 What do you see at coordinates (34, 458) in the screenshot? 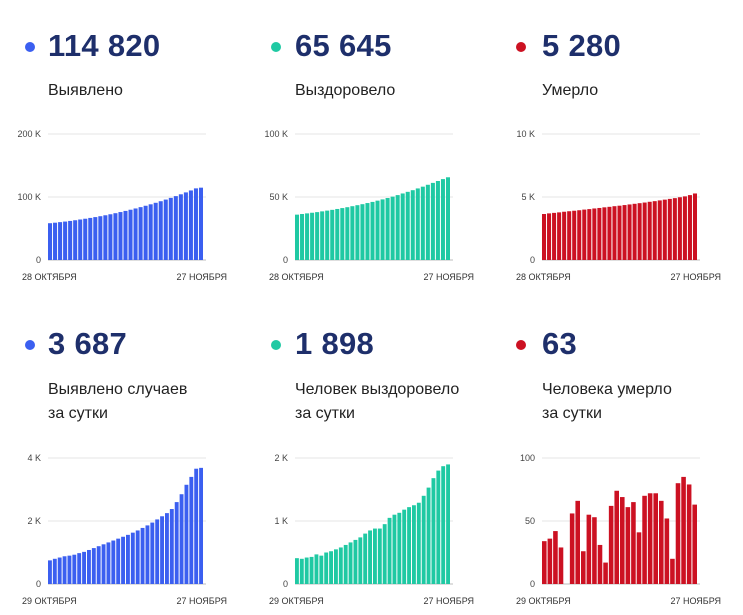
I see `y-tick-label: 4 K` at bounding box center [34, 458].